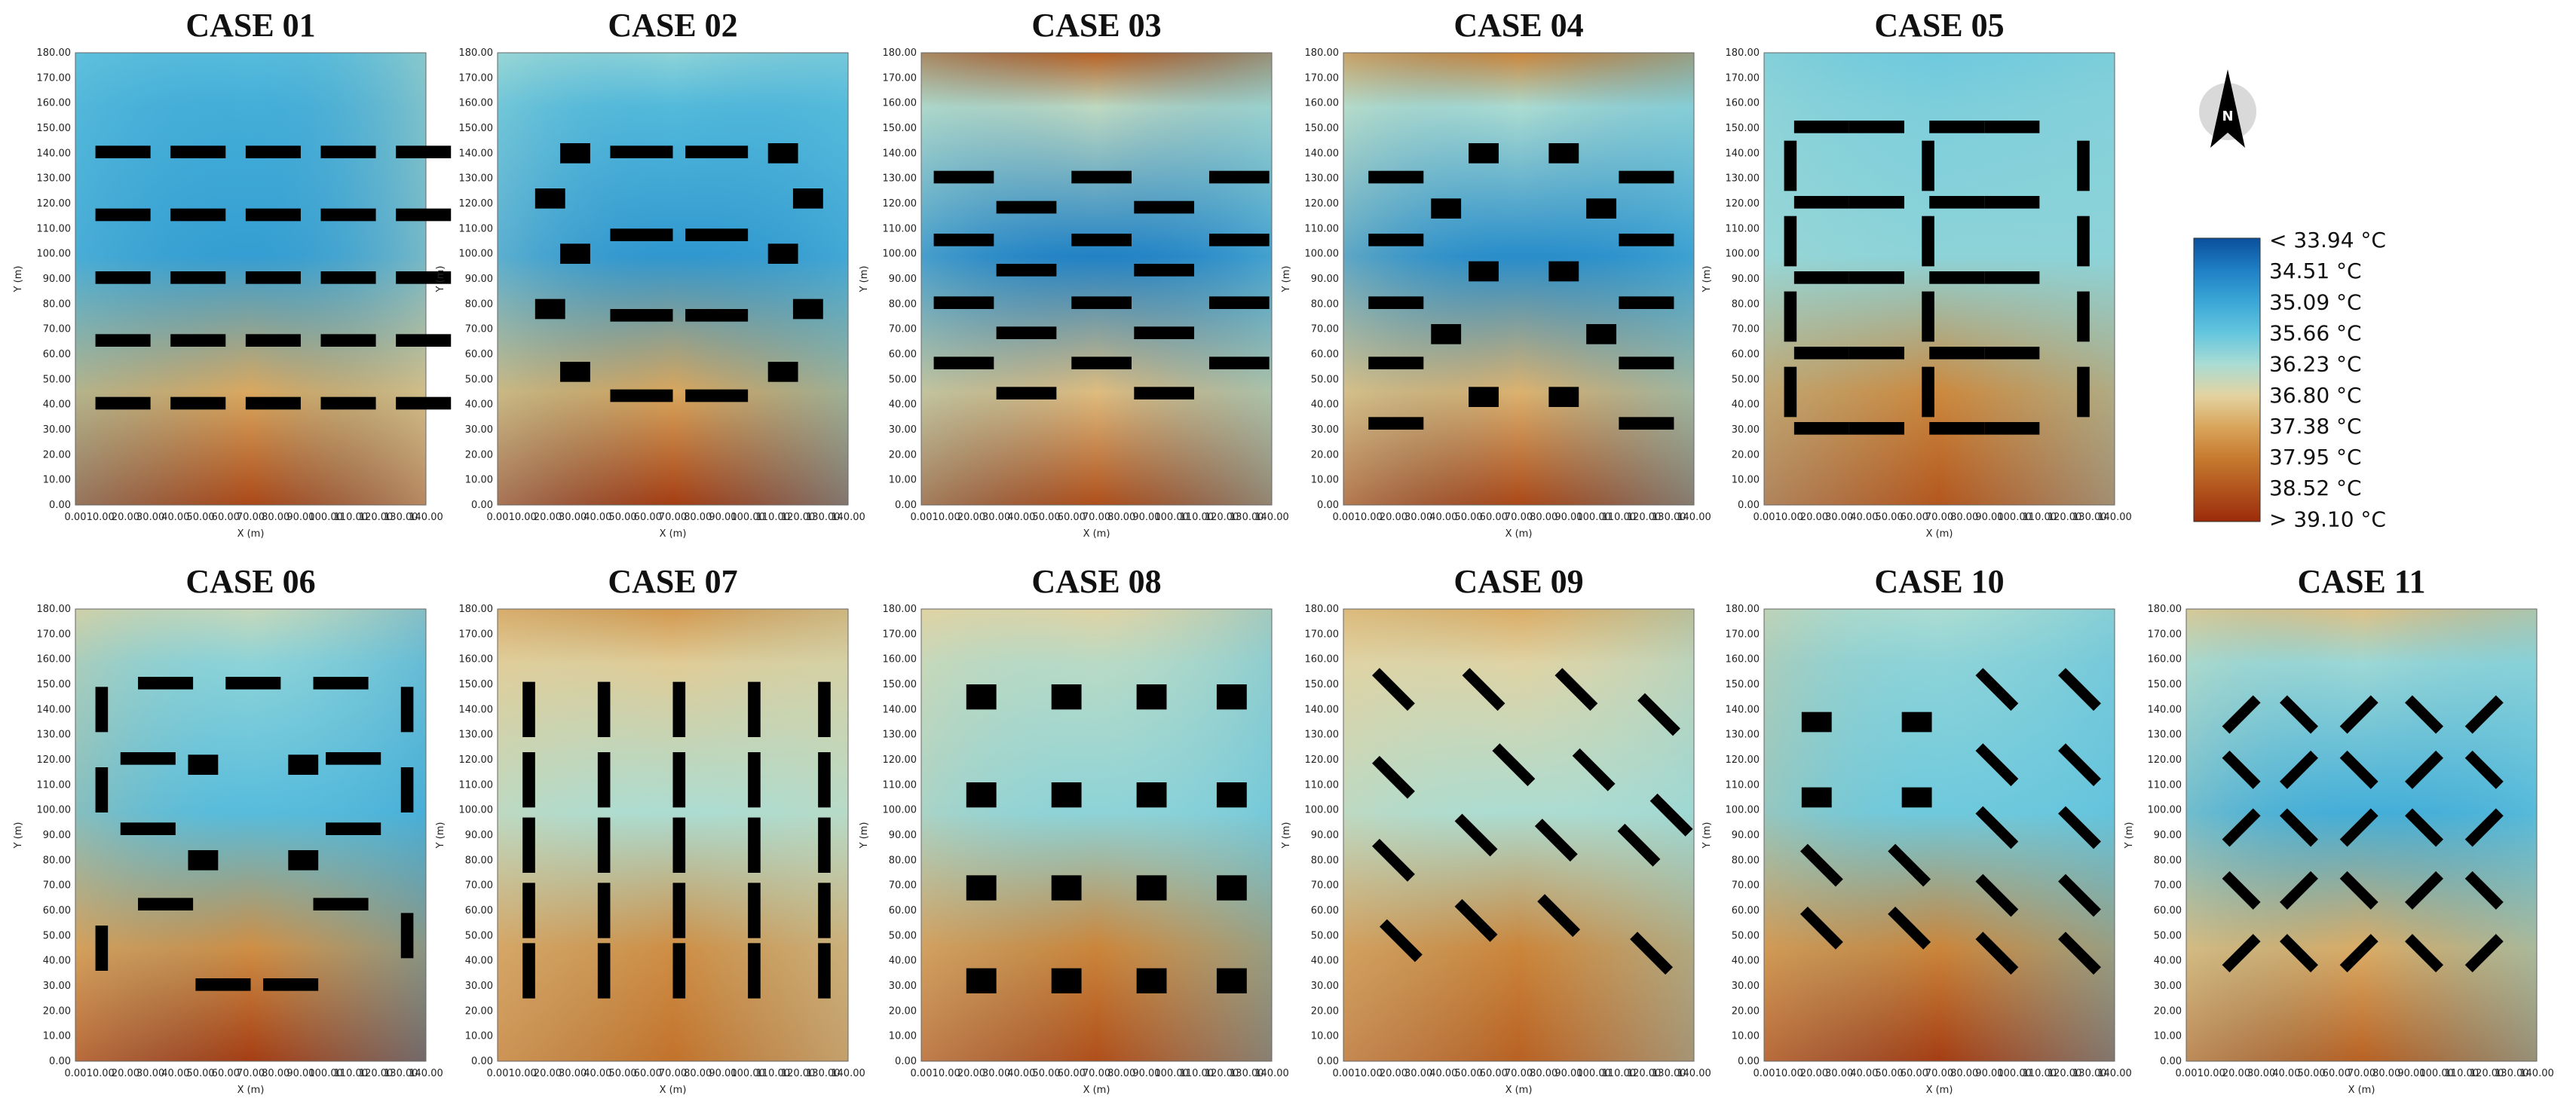 The image size is (2576, 1120). Describe the element at coordinates (1325, 329) in the screenshot. I see `y-tick-label: 70.00` at that location.